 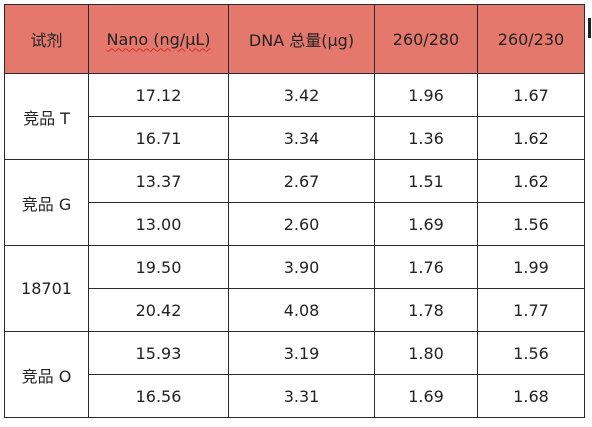 I want to click on dna-total-cell: 2.60, so click(x=301, y=224).